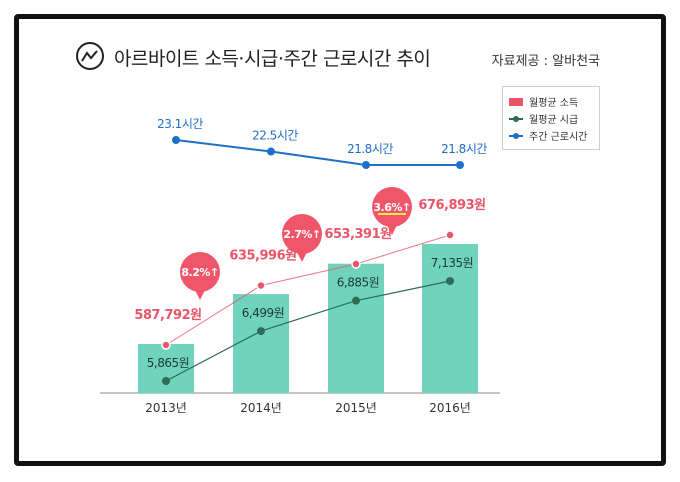 The image size is (680, 482). What do you see at coordinates (168, 363) in the screenshot?
I see `wage-label-1: 5,865원` at bounding box center [168, 363].